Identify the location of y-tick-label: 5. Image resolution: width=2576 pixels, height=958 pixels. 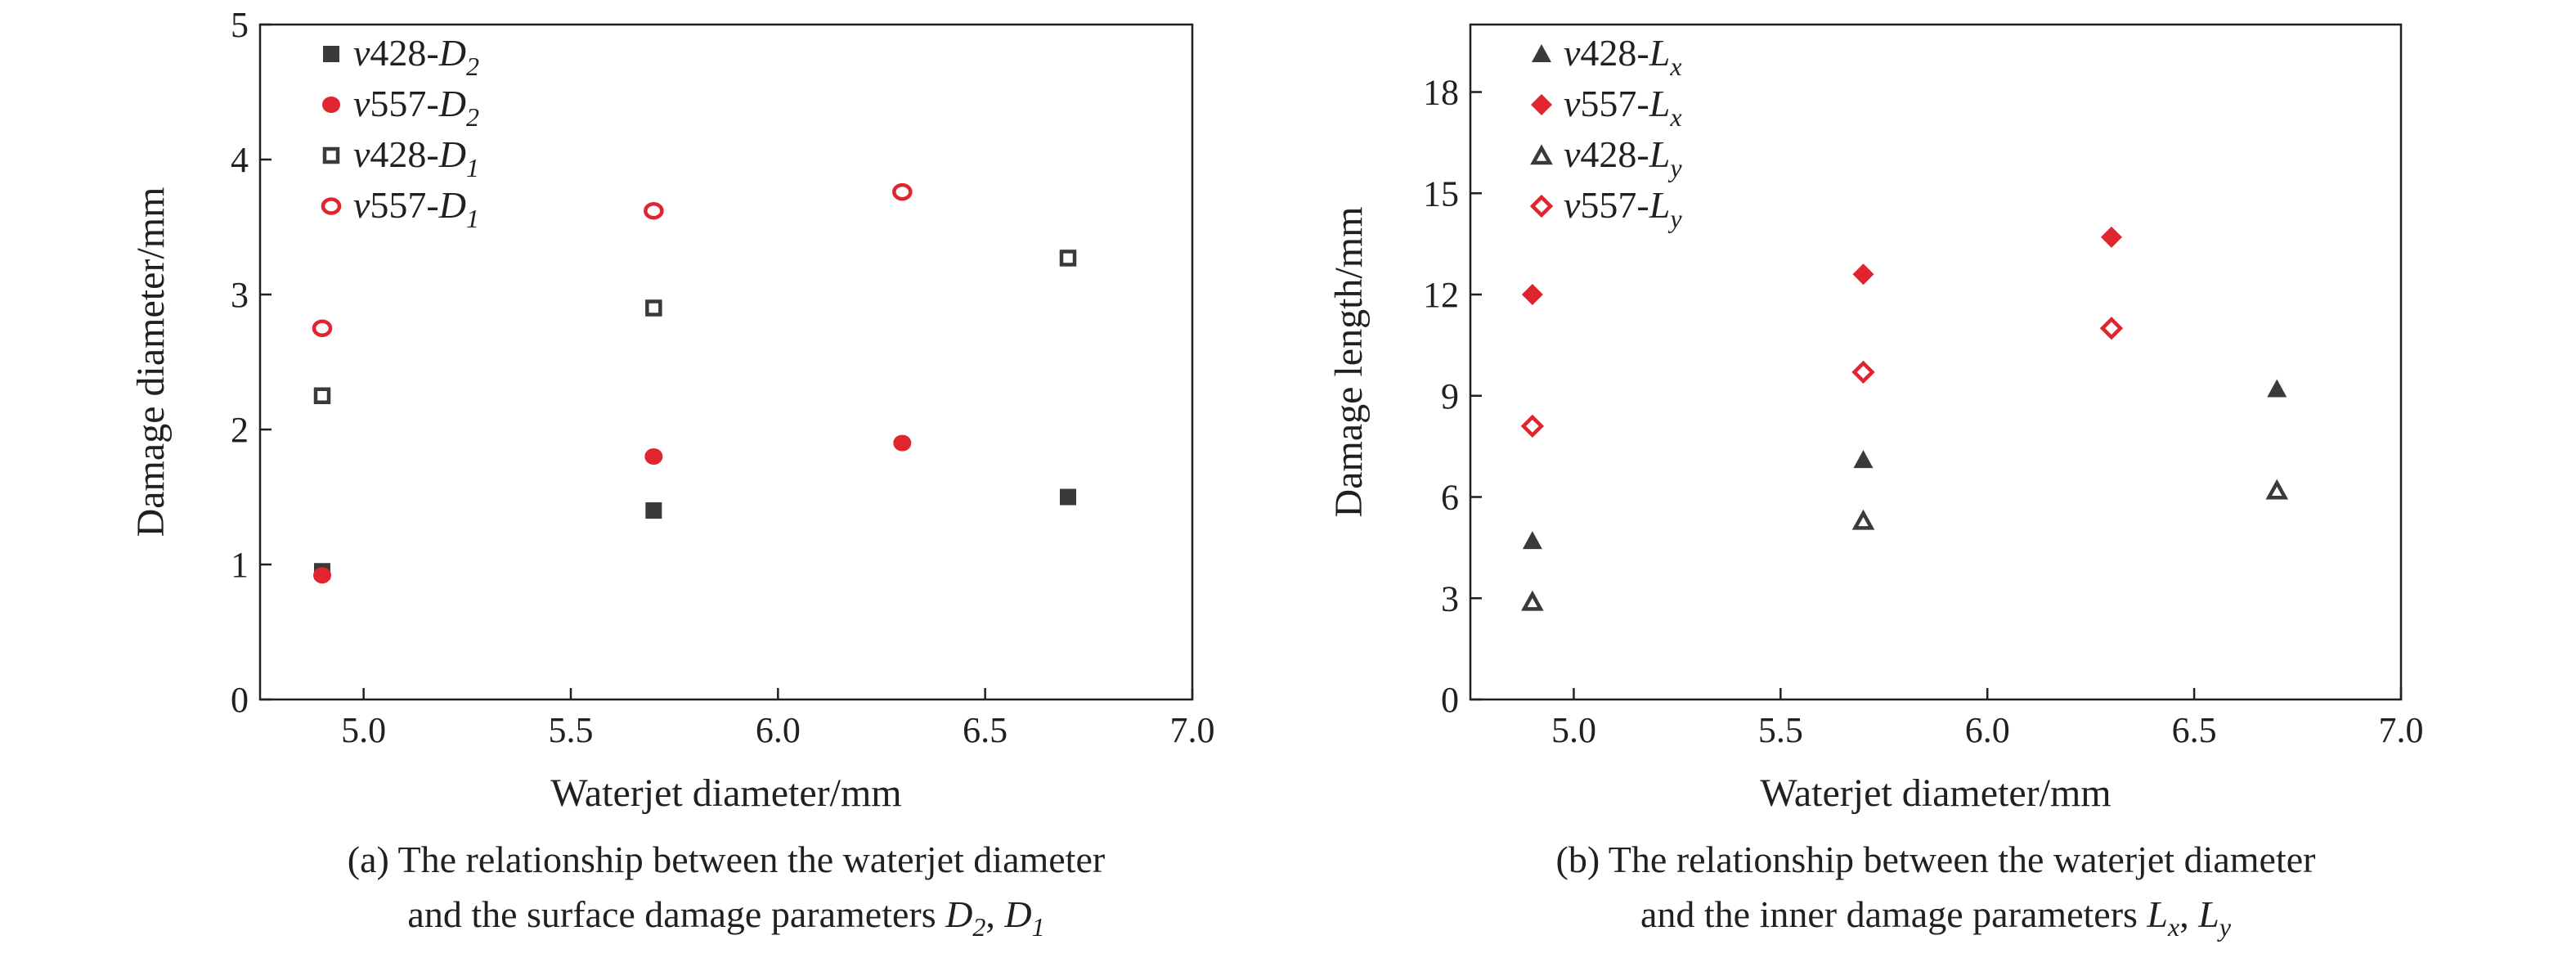
(240, 25).